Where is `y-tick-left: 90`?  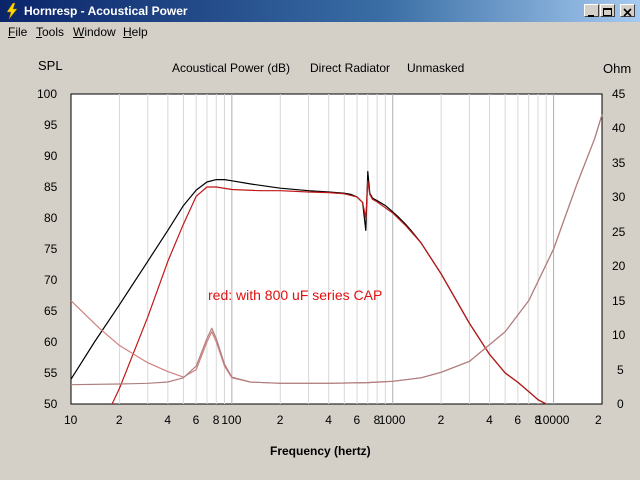 y-tick-left: 90 is located at coordinates (51, 156).